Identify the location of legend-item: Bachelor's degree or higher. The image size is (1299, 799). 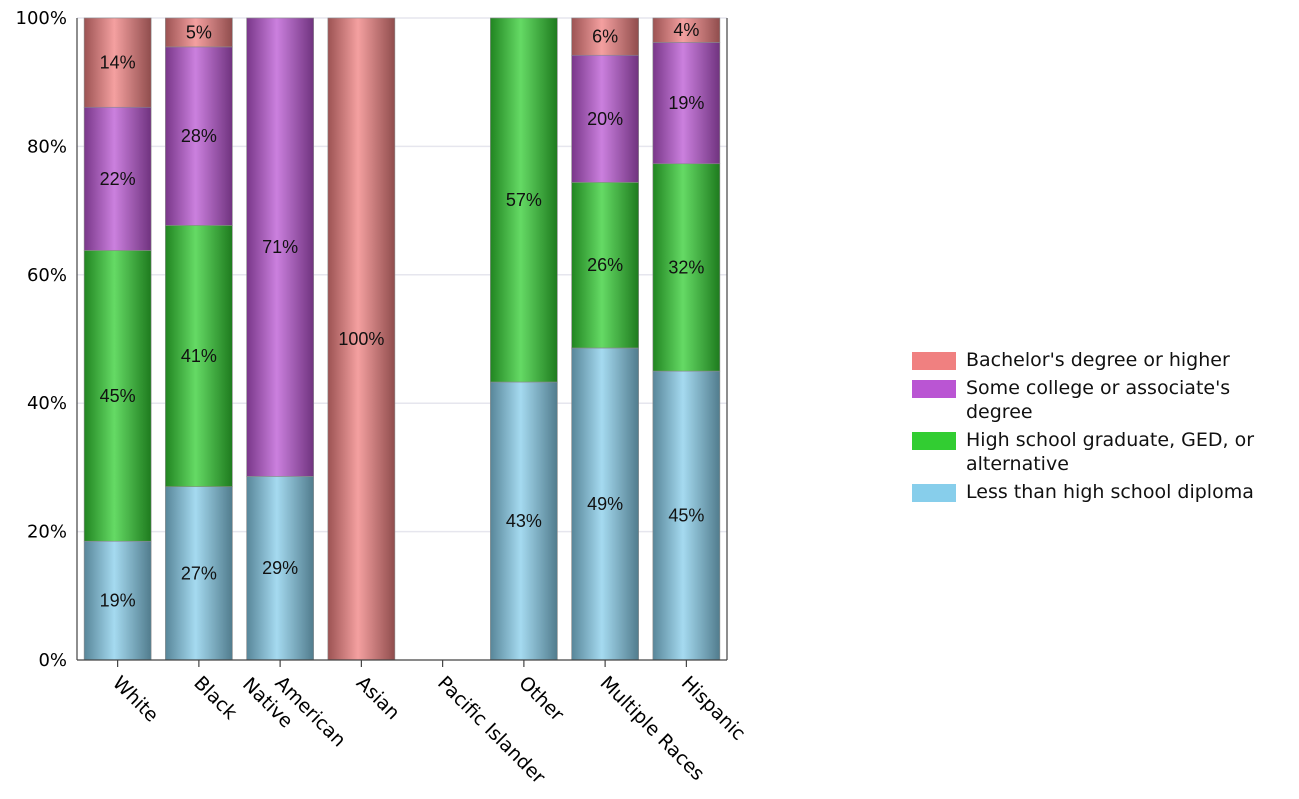
(1104, 360).